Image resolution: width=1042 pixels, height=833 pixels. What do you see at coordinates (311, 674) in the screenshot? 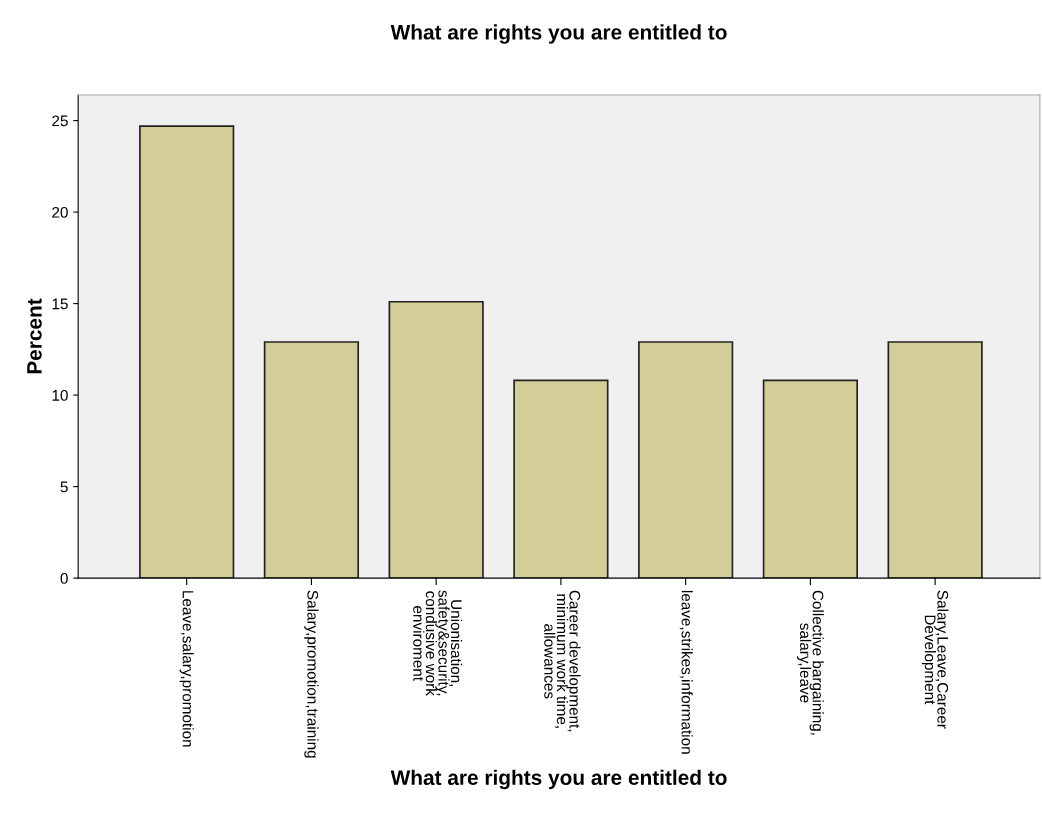
I see `x-tick-label: Salary,promotion,training` at bounding box center [311, 674].